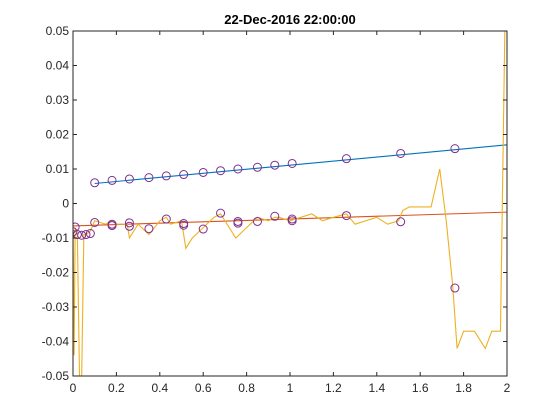 This screenshot has height=420, width=560. I want to click on y-tick-label: -0.02, so click(56, 273).